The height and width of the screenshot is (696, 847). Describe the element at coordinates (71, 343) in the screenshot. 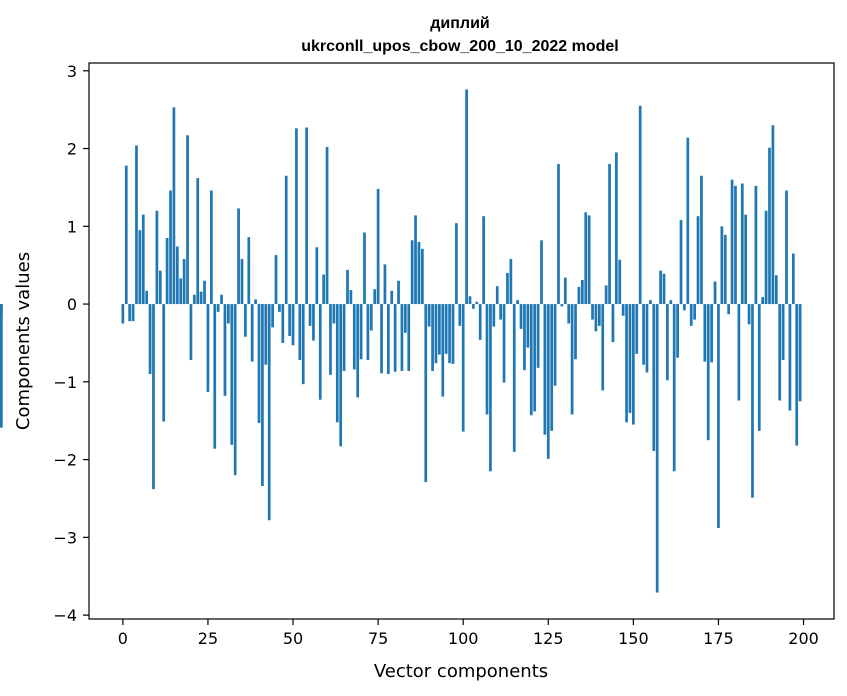

I see `y-axis-ticks: −4 −3 −2 −1 0 1 2 3` at that location.